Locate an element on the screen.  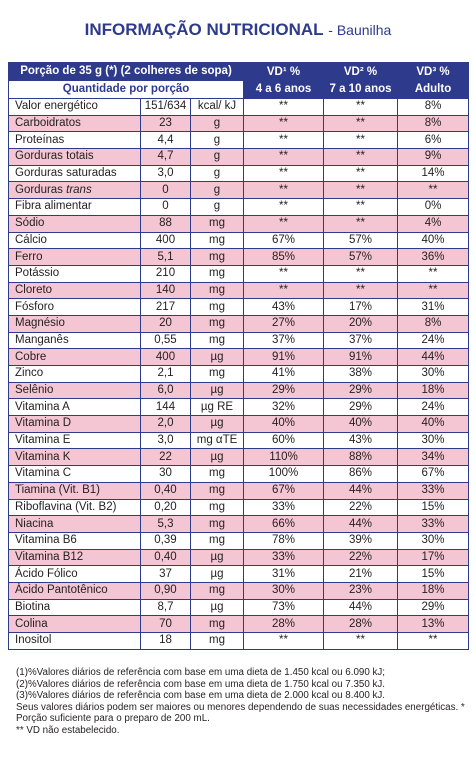
amount: 3,0 is located at coordinates (165, 173).